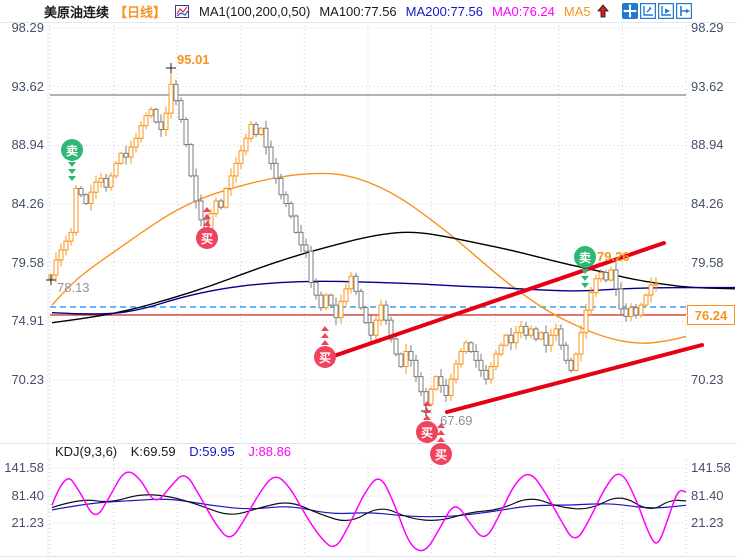 The height and width of the screenshot is (559, 737). What do you see at coordinates (212, 451) in the screenshot?
I see `kdj-d-value: D:59.95` at bounding box center [212, 451].